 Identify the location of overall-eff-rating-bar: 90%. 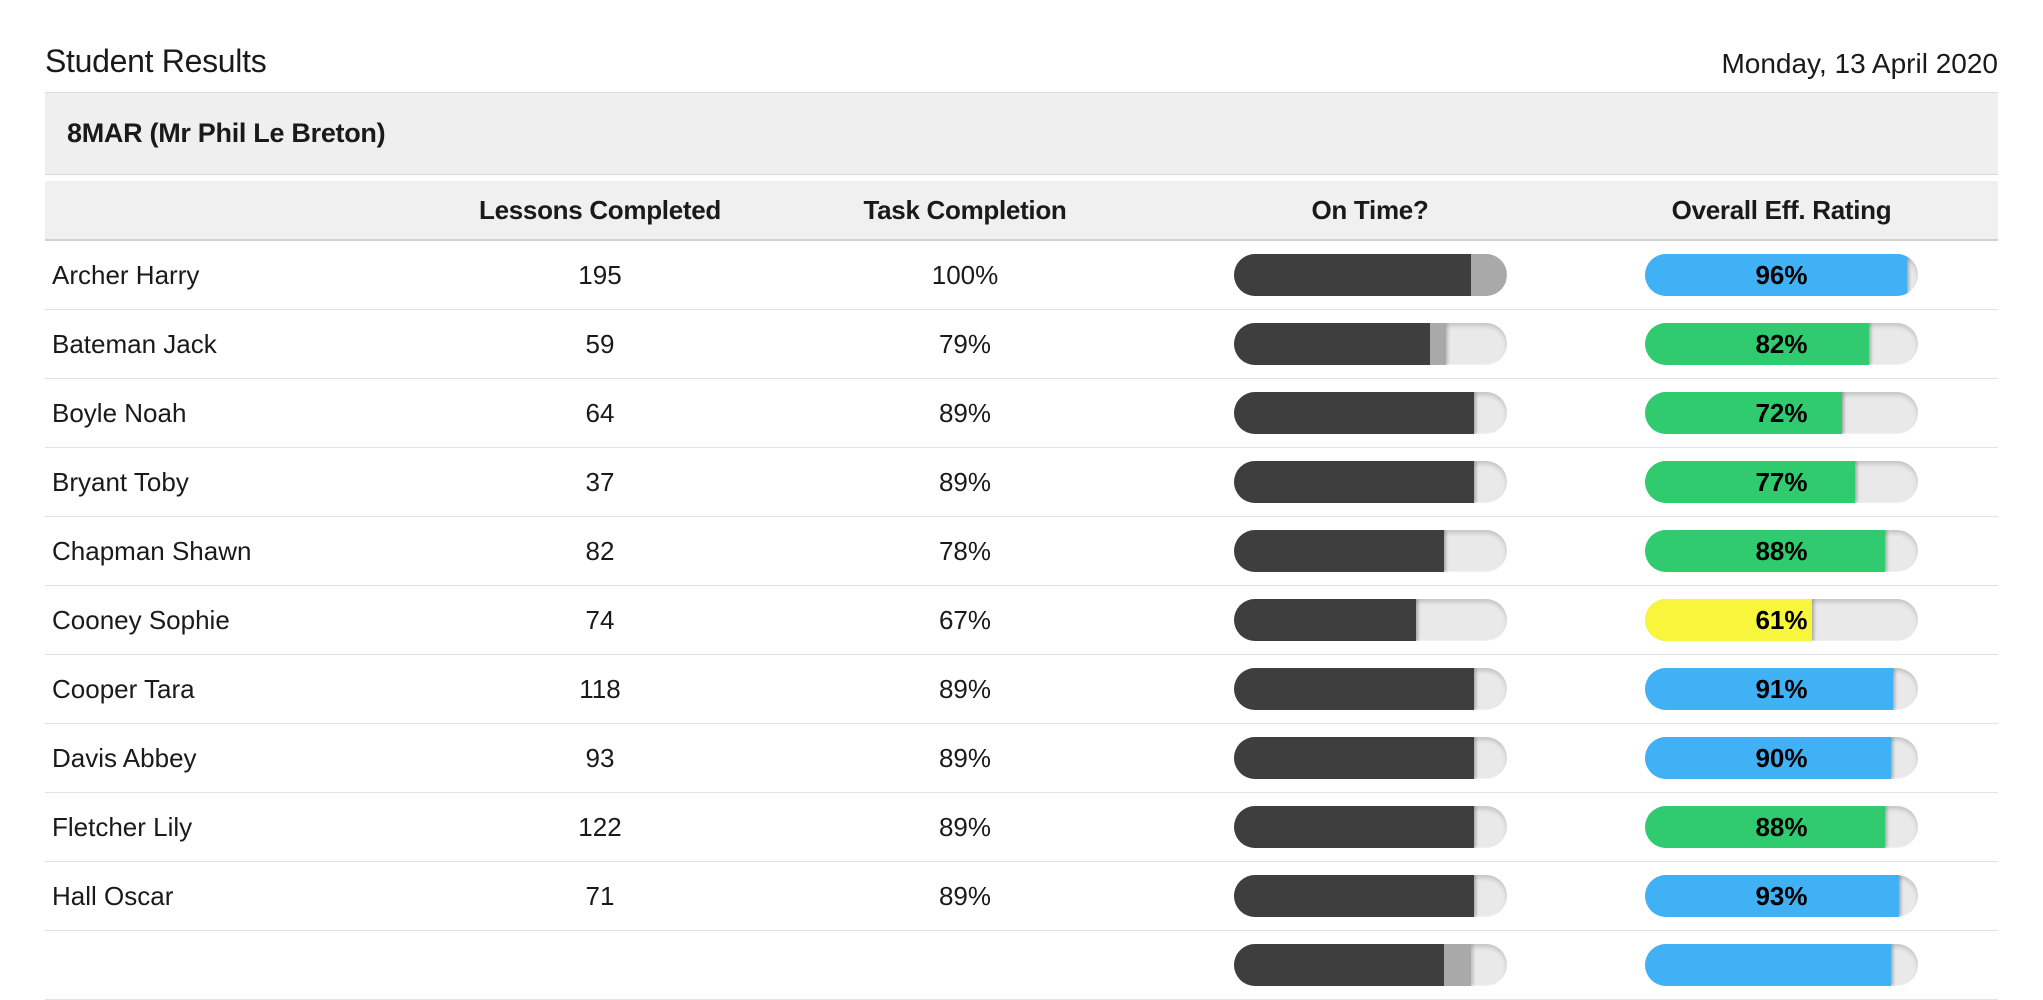
(1781, 758).